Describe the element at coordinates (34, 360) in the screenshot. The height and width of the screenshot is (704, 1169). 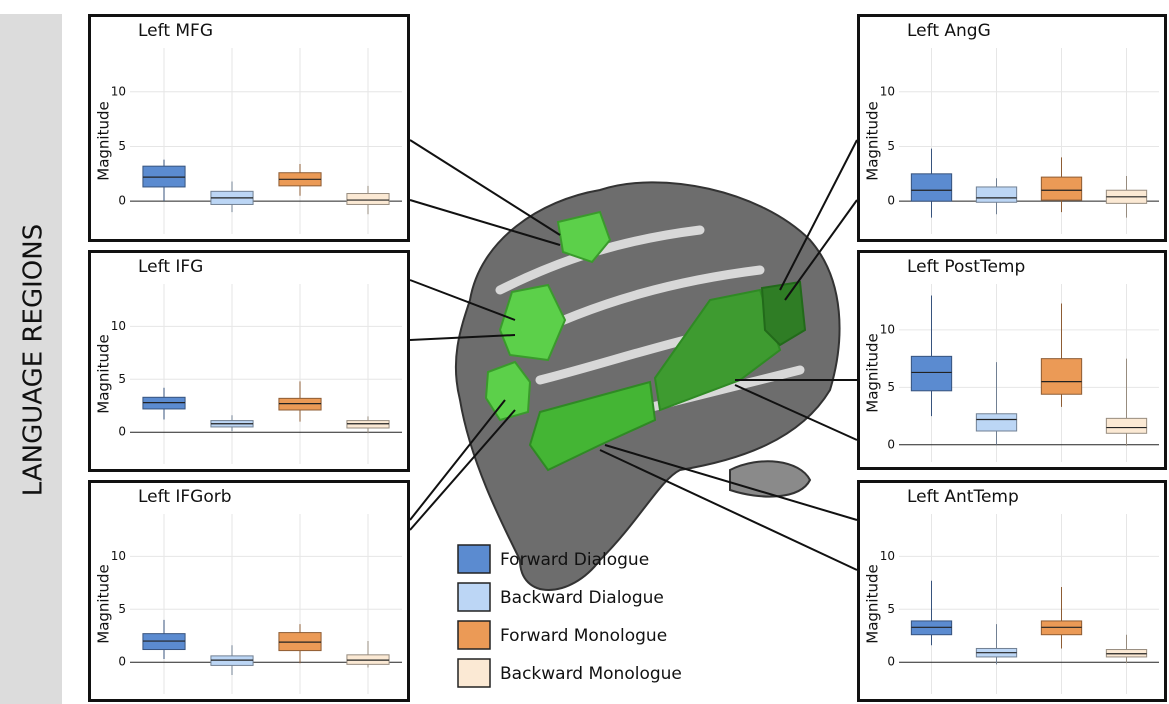
I see `side-label: LANGUAGE REGIONS` at that location.